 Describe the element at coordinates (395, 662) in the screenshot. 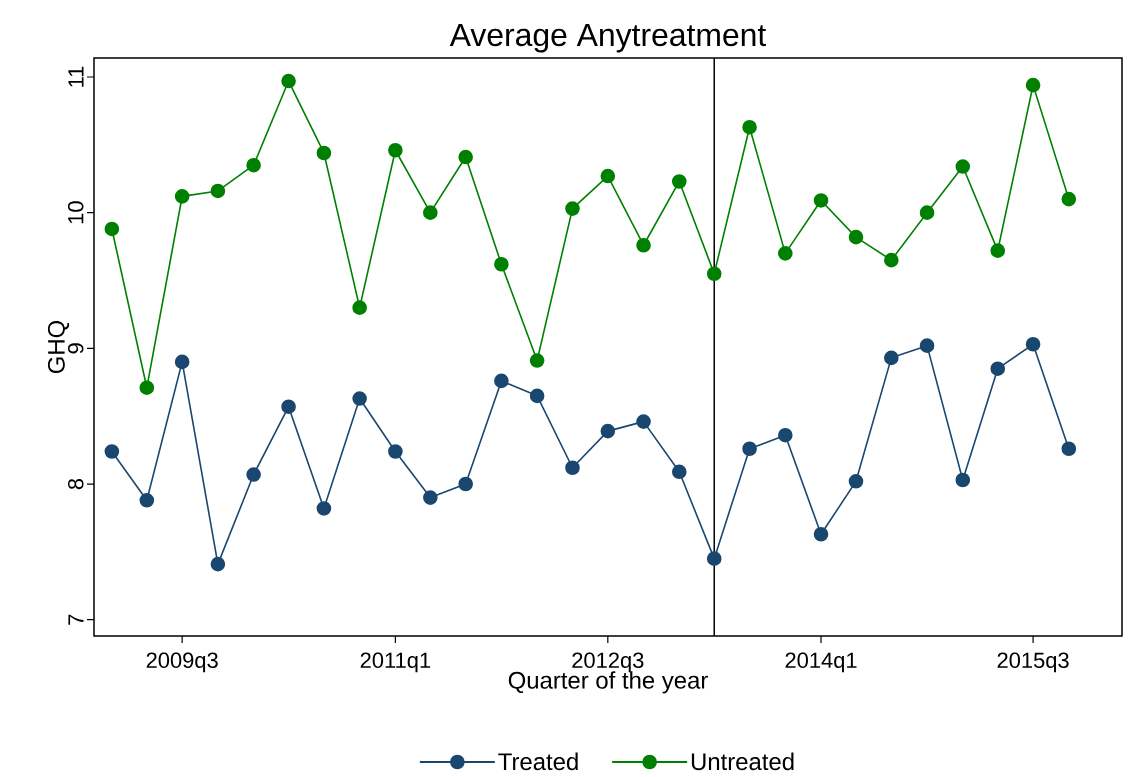

I see `x-tick-label: 2011q1` at that location.